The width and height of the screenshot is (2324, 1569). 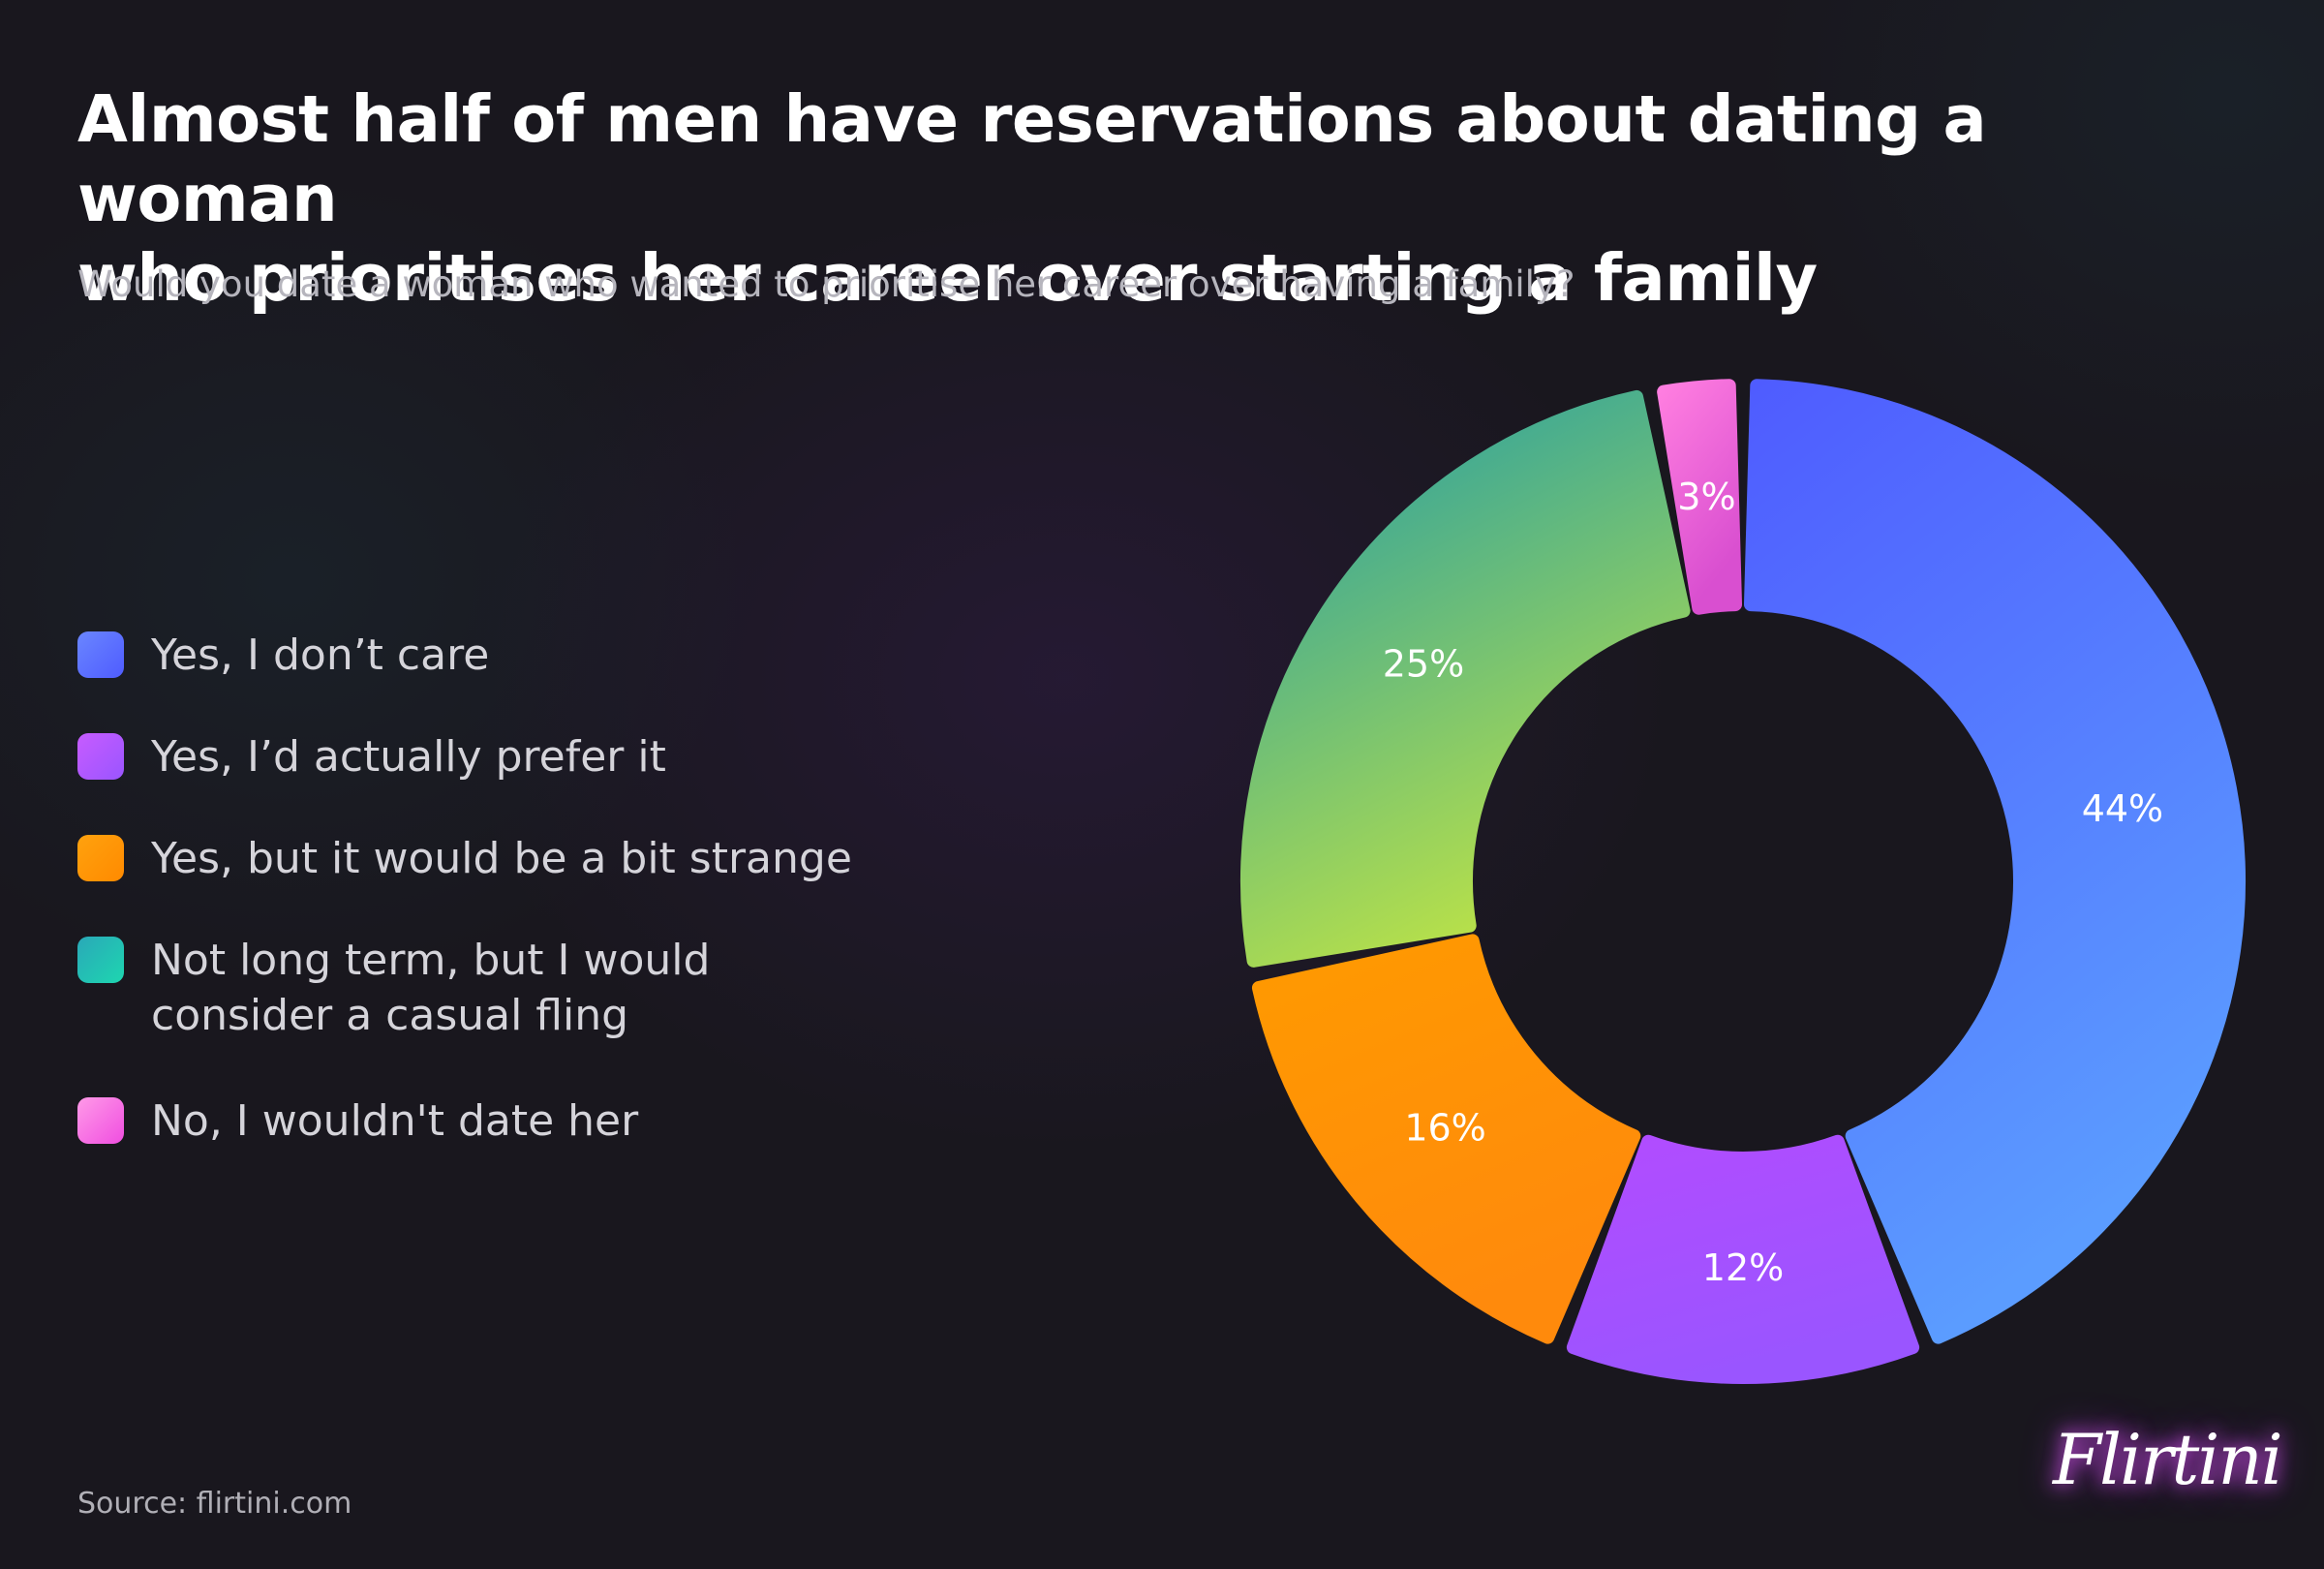 I want to click on legend-item-yes-dont-care: Yes, I don’t care, so click(x=504, y=655).